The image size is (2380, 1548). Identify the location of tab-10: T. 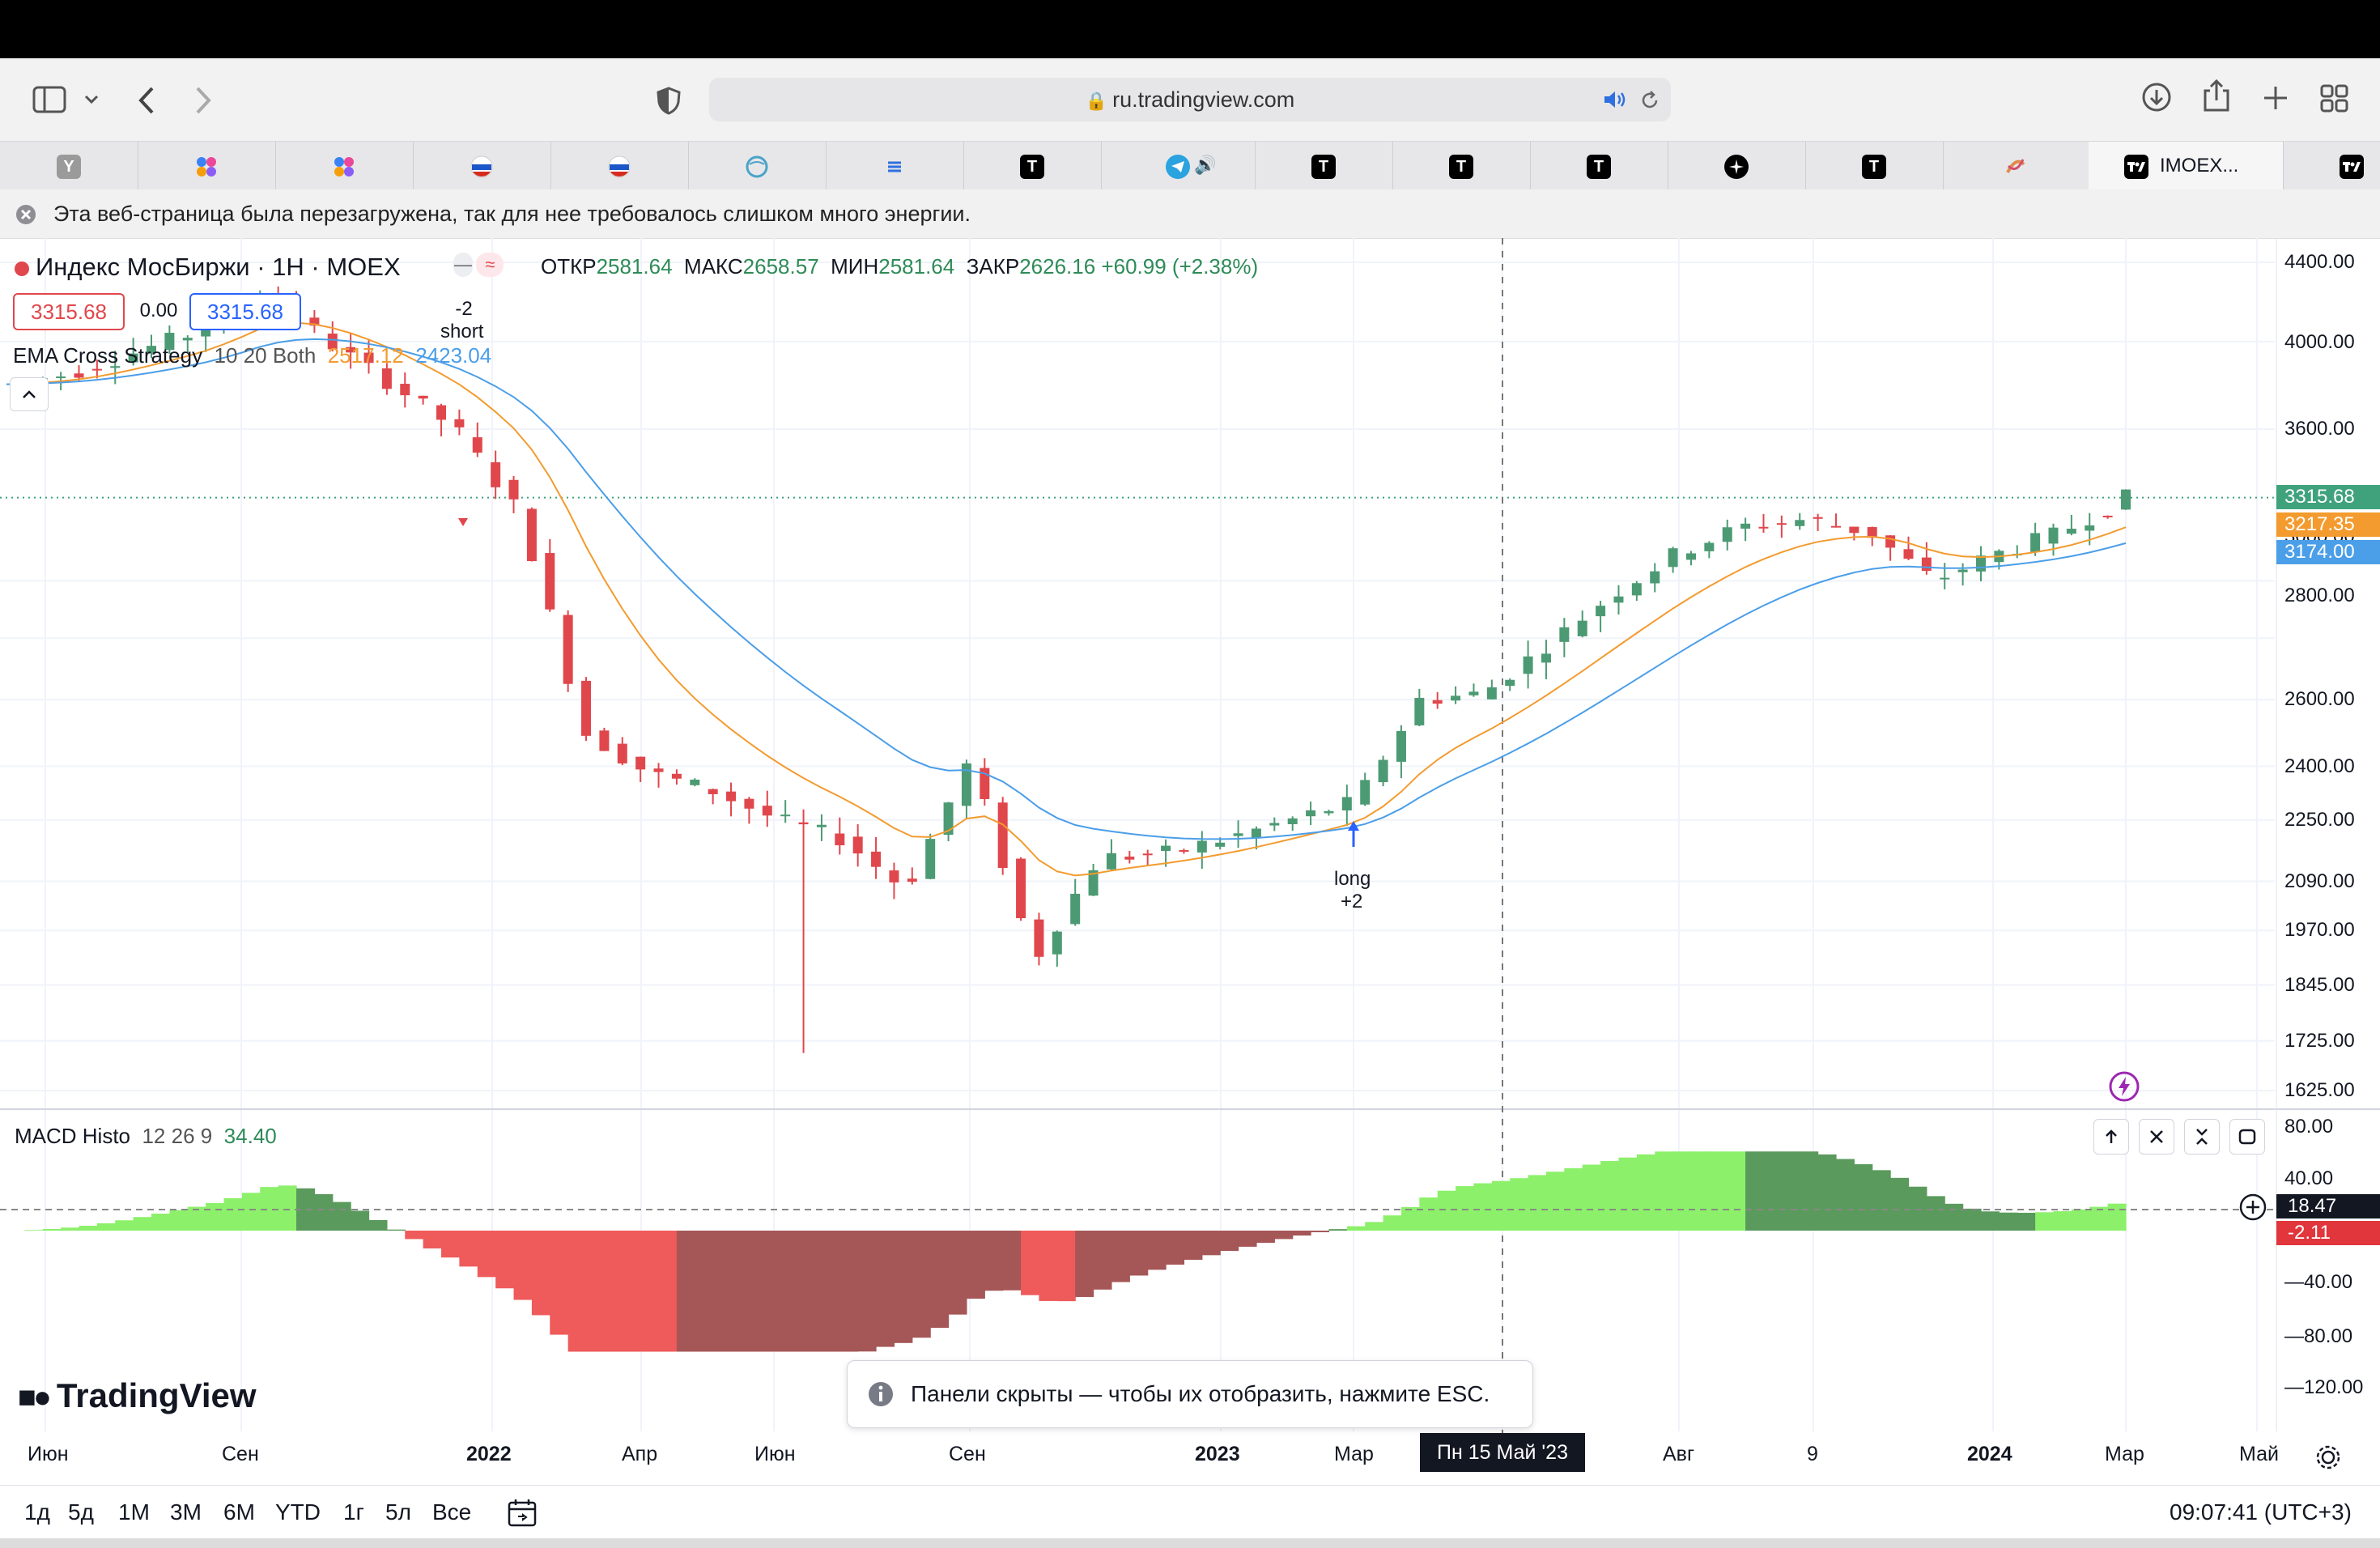
(1324, 166).